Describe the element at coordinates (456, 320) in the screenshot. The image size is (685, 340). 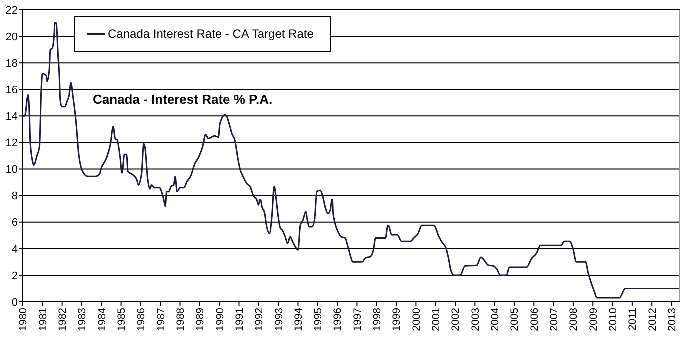
I see `x-tick-label: 2002` at that location.